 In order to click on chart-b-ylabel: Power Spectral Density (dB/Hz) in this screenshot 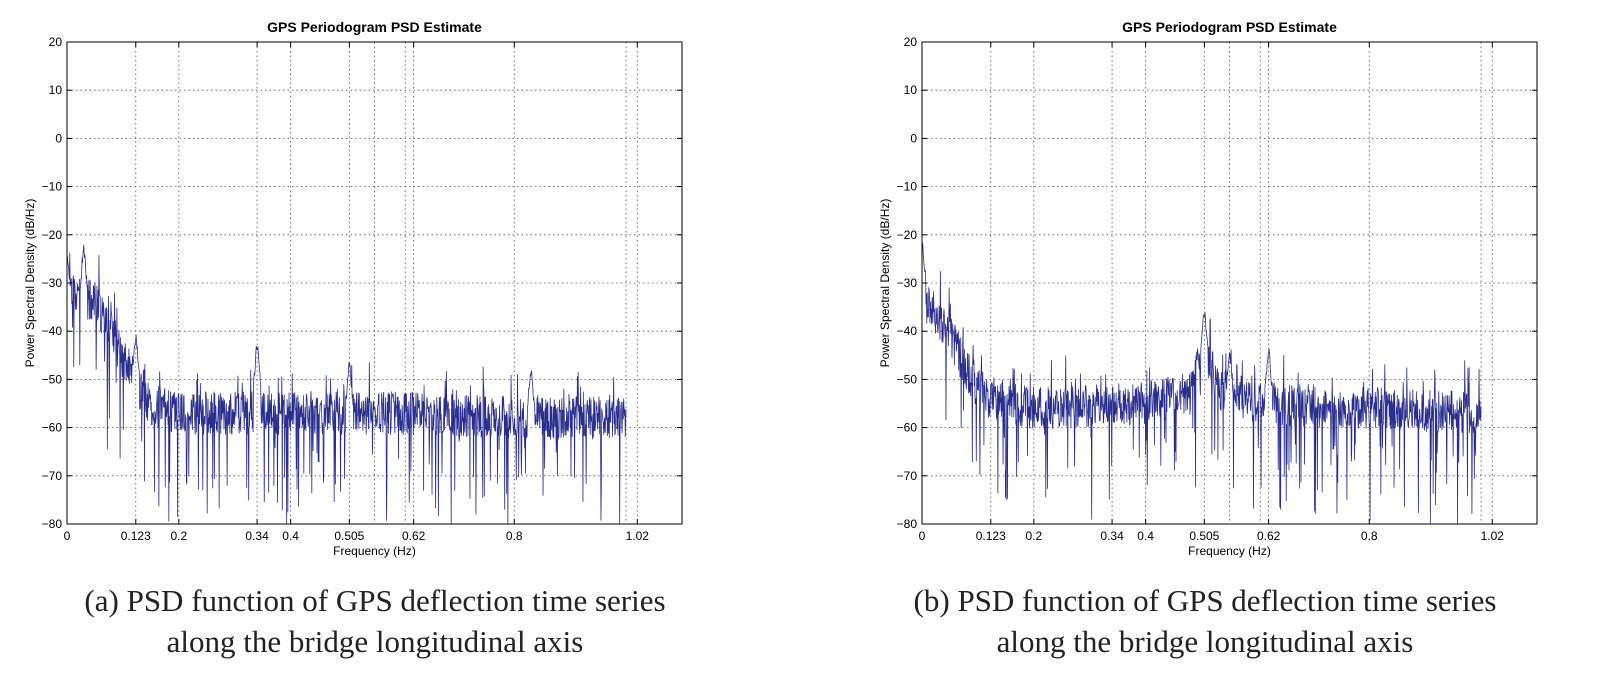, I will do `click(885, 283)`.